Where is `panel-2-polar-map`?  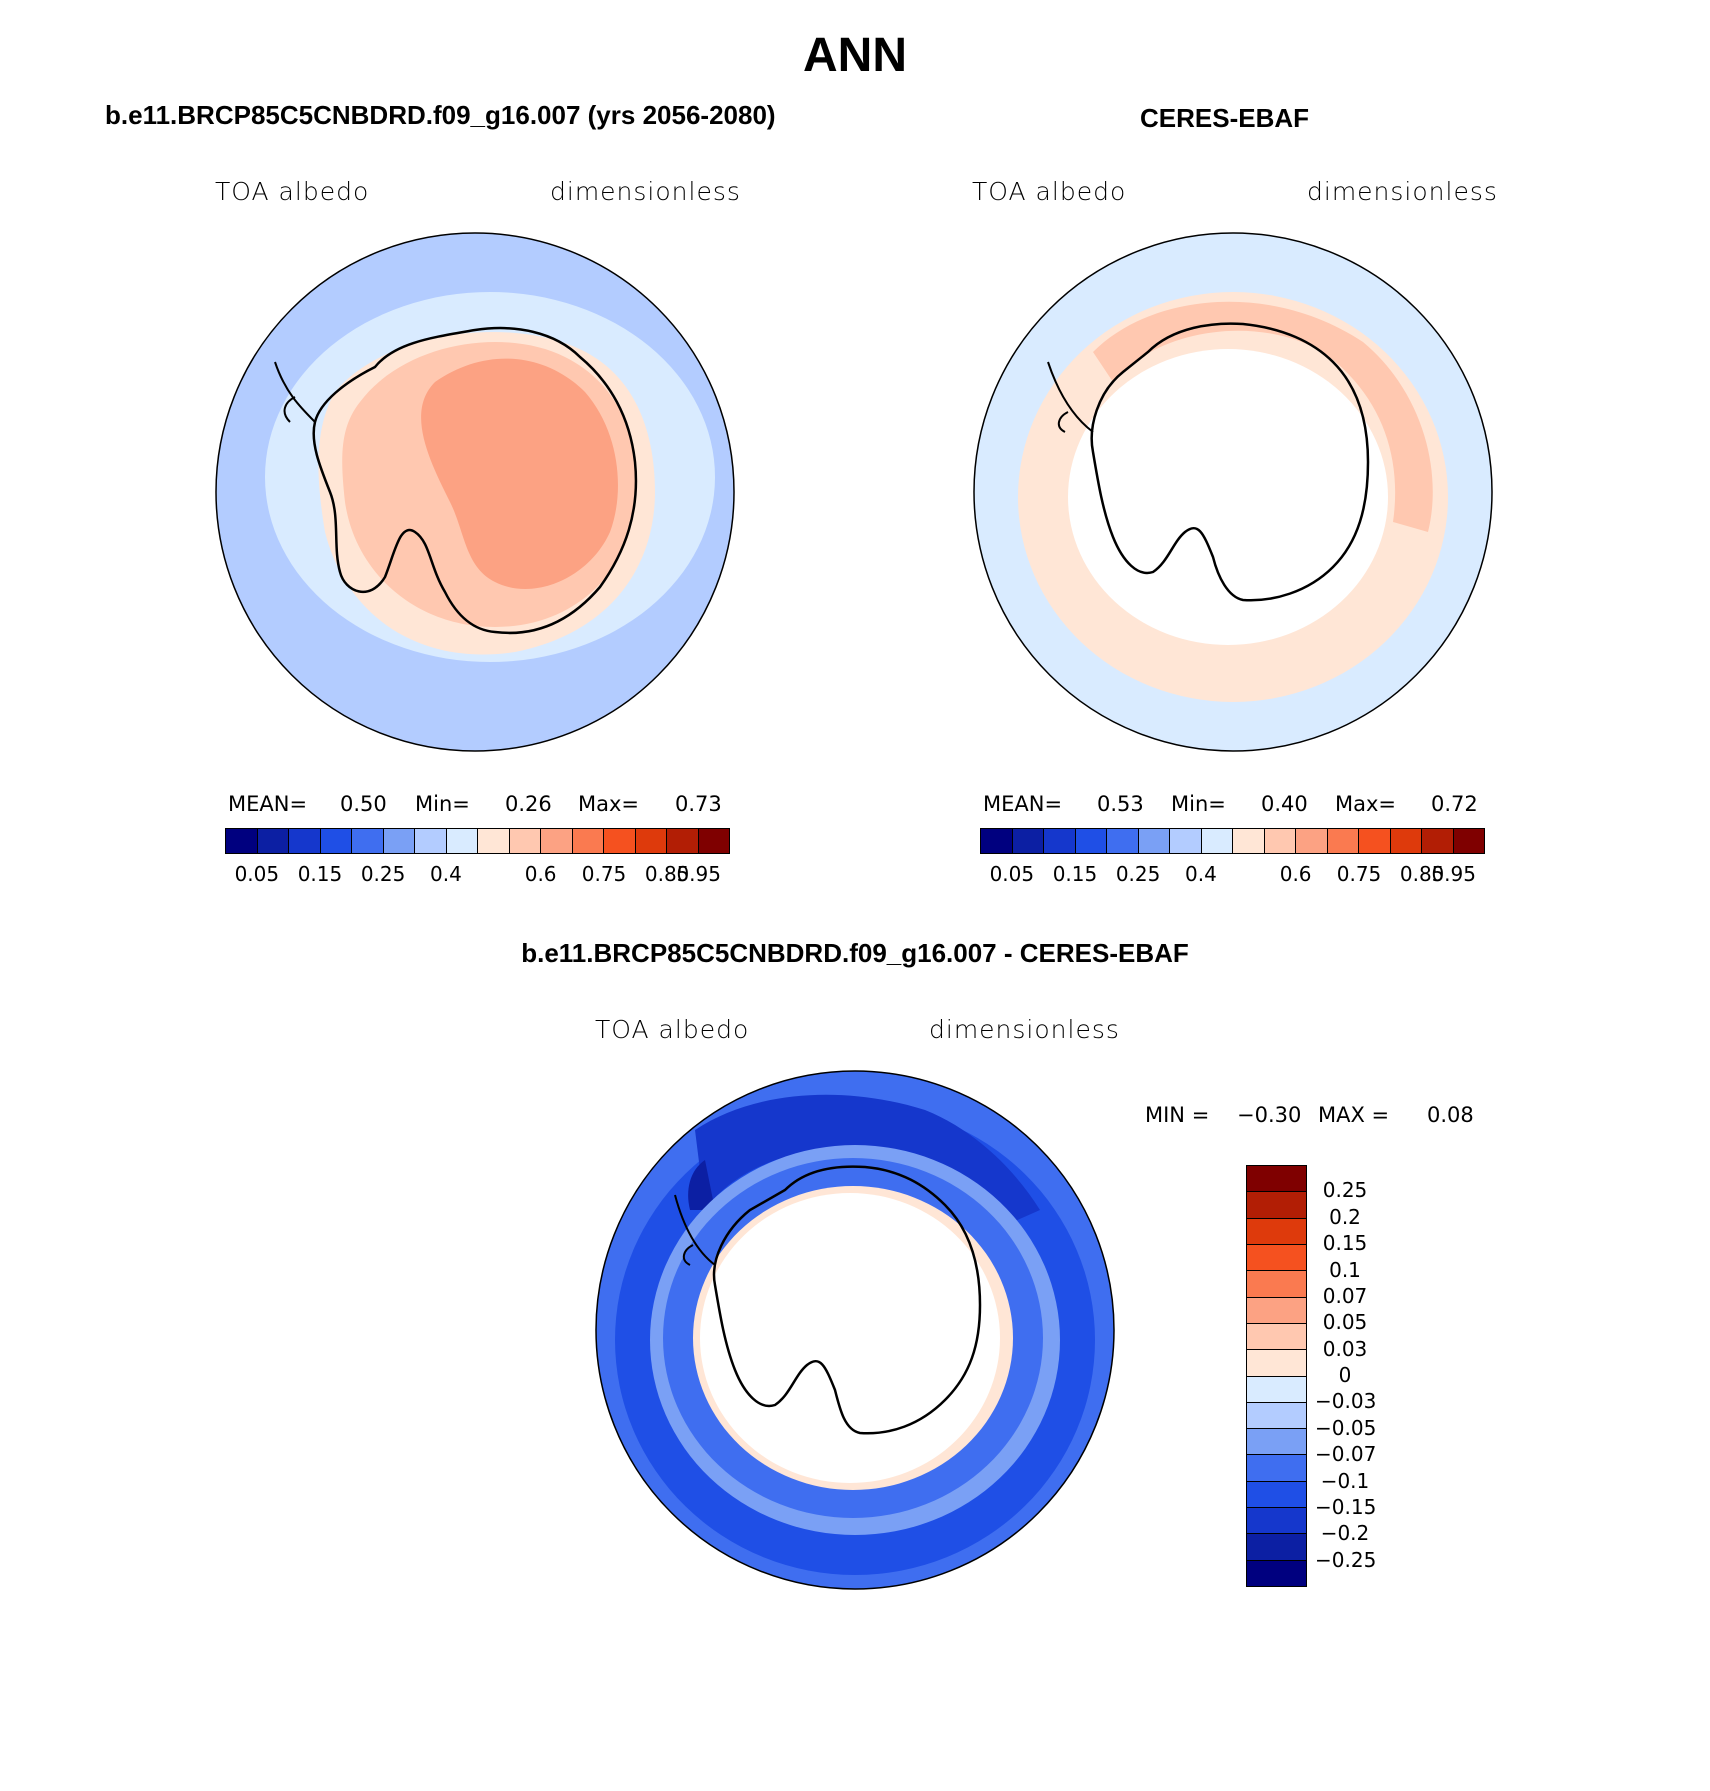
panel-2-polar-map is located at coordinates (1233, 492).